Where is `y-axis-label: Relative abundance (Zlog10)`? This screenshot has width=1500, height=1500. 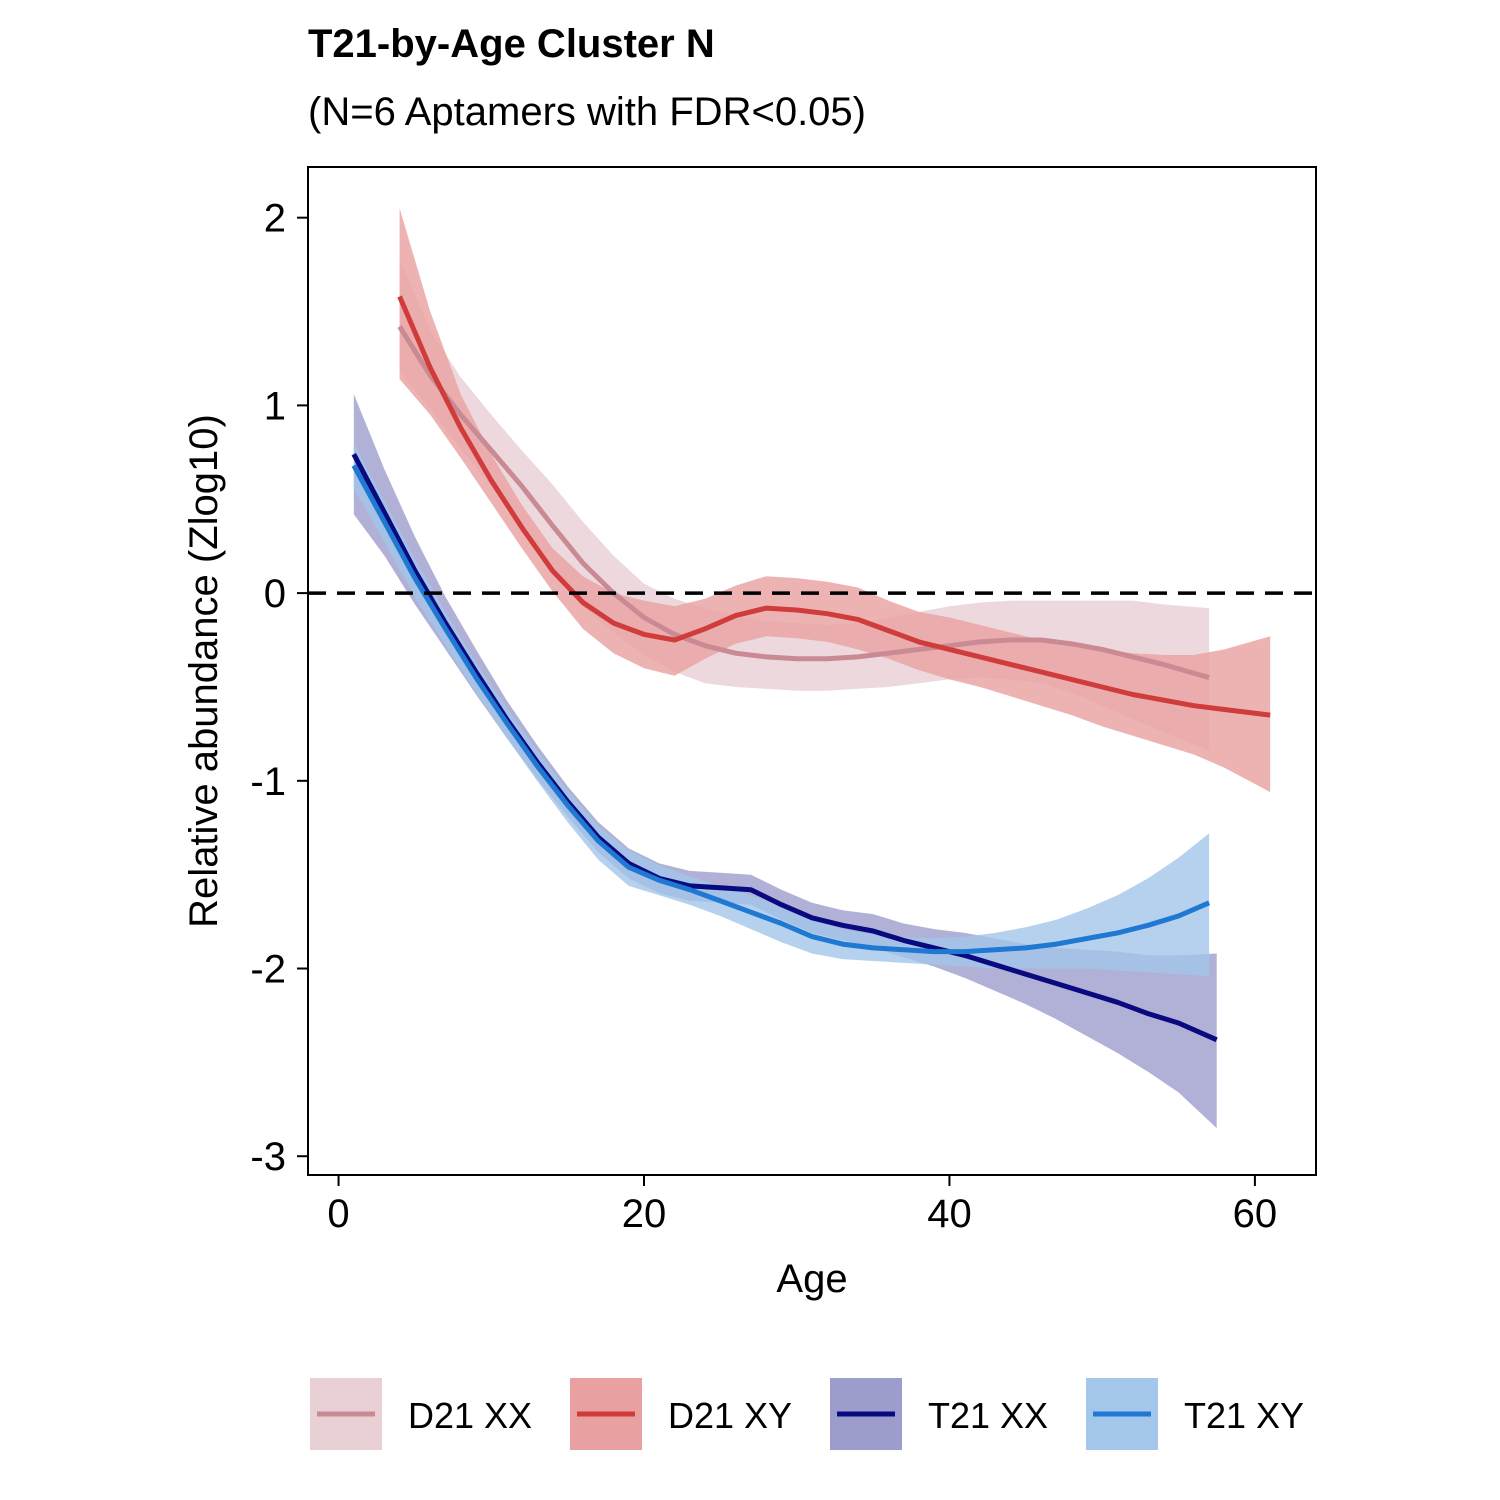
y-axis-label: Relative abundance (Zlog10) is located at coordinates (204, 671).